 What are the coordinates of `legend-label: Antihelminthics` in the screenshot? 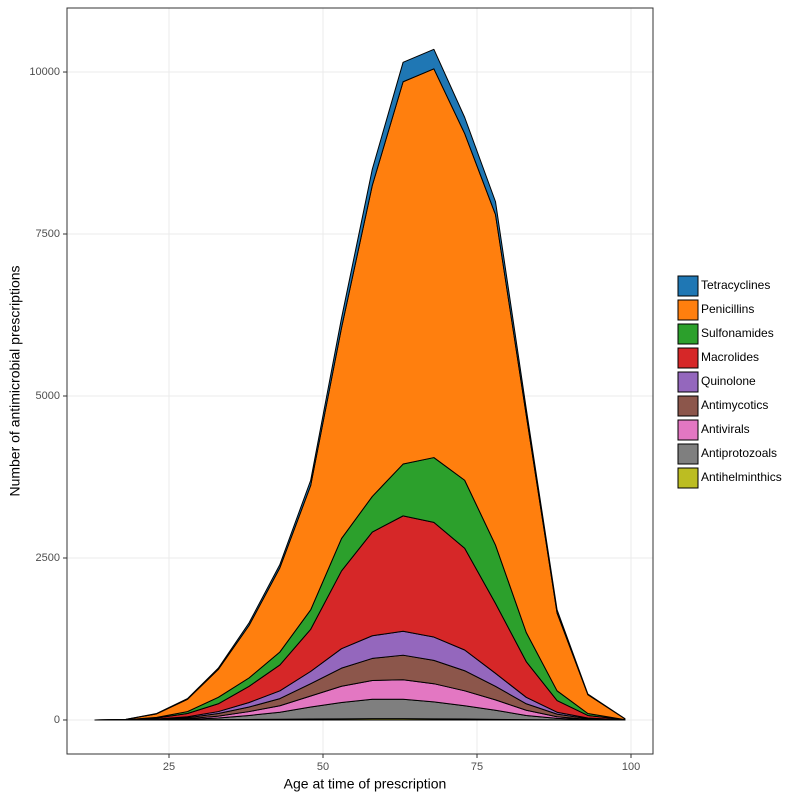 It's located at (741, 477).